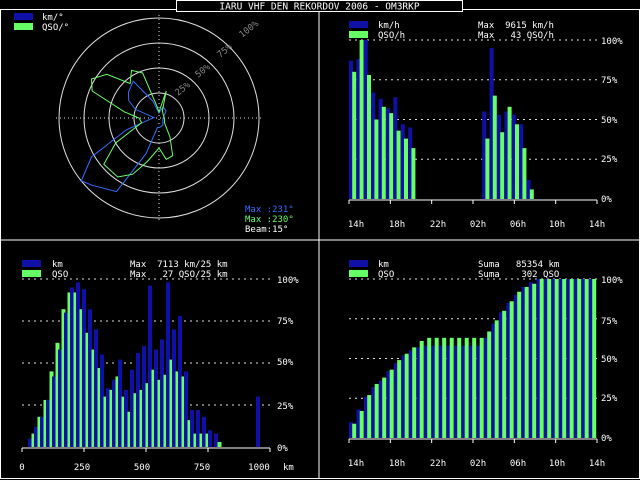  What do you see at coordinates (386, 275) in the screenshot?
I see `legend-label-qso-sum: QSO` at bounding box center [386, 275].